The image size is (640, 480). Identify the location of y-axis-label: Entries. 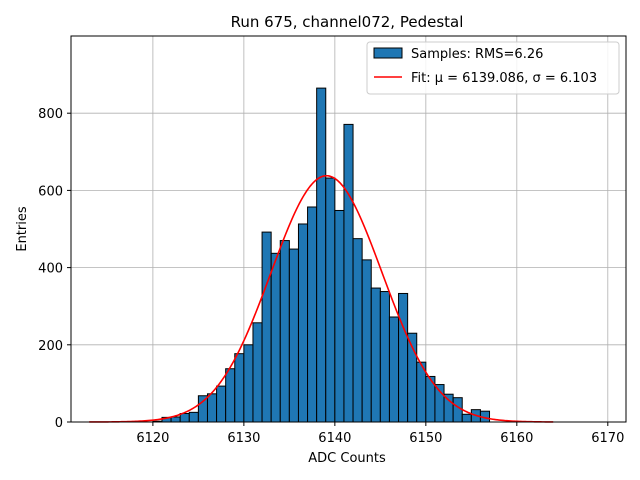
(22, 229).